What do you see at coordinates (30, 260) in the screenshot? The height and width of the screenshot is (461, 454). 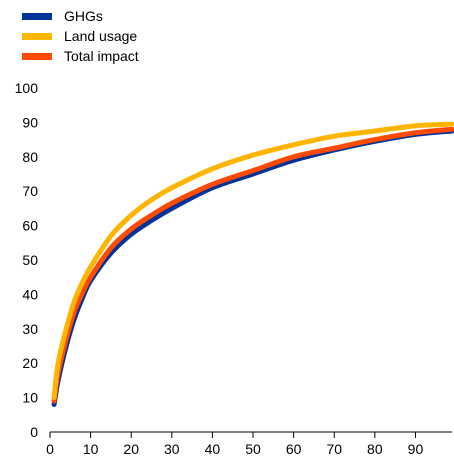 I see `y-tick-label: 50` at bounding box center [30, 260].